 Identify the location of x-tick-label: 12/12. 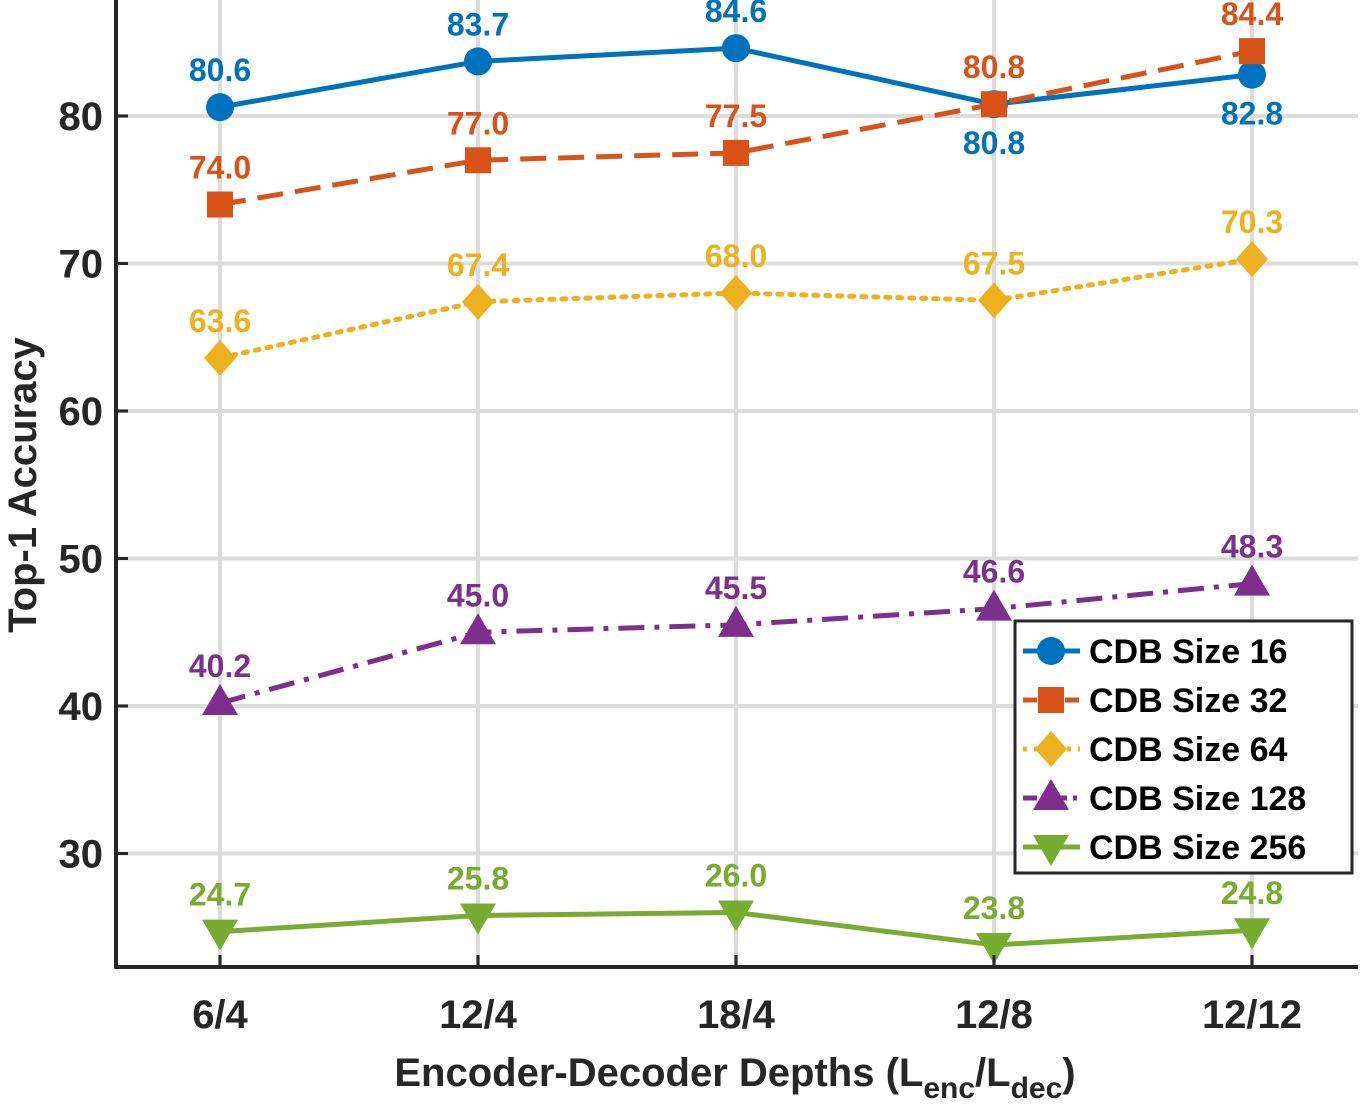
(1252, 1015).